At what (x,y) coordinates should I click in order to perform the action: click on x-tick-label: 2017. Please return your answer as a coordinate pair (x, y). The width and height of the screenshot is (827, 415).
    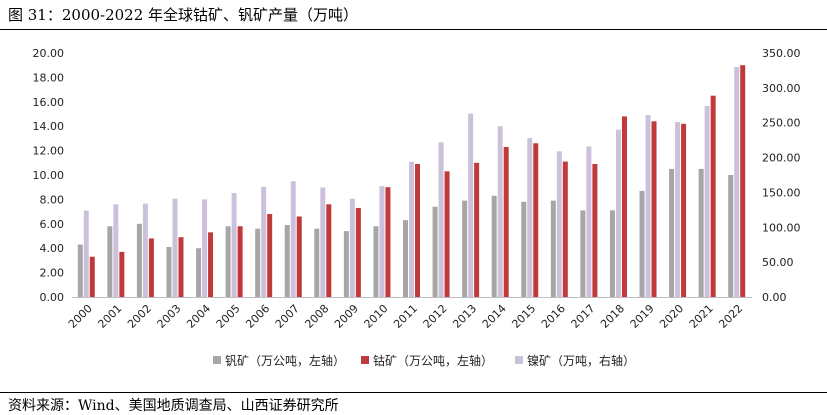
    Looking at the image, I should click on (583, 316).